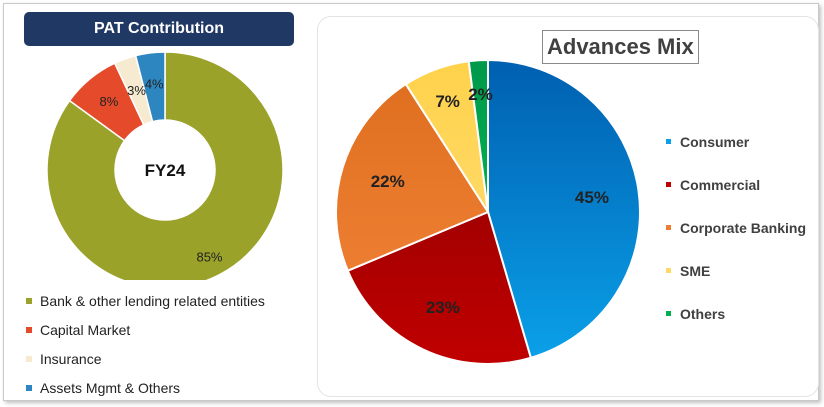  I want to click on legend-label: Commercial, so click(720, 184).